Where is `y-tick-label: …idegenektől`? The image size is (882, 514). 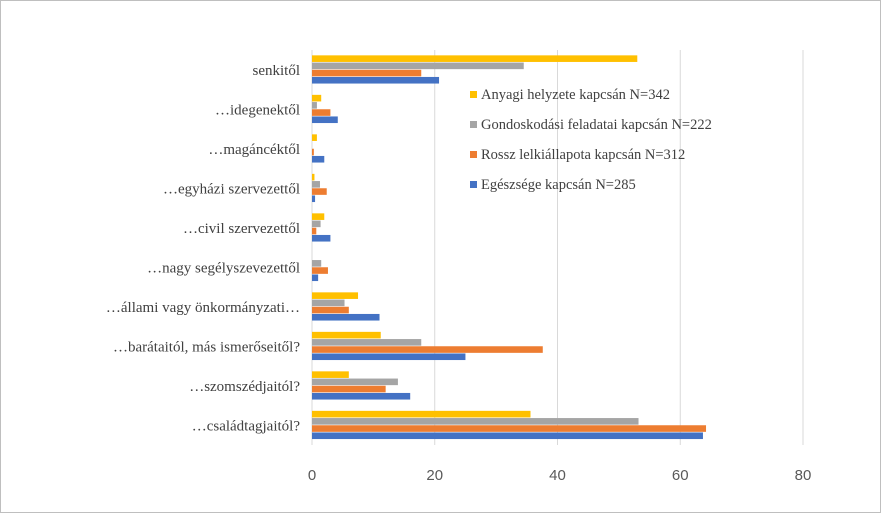
y-tick-label: …idegenektől is located at coordinates (257, 110).